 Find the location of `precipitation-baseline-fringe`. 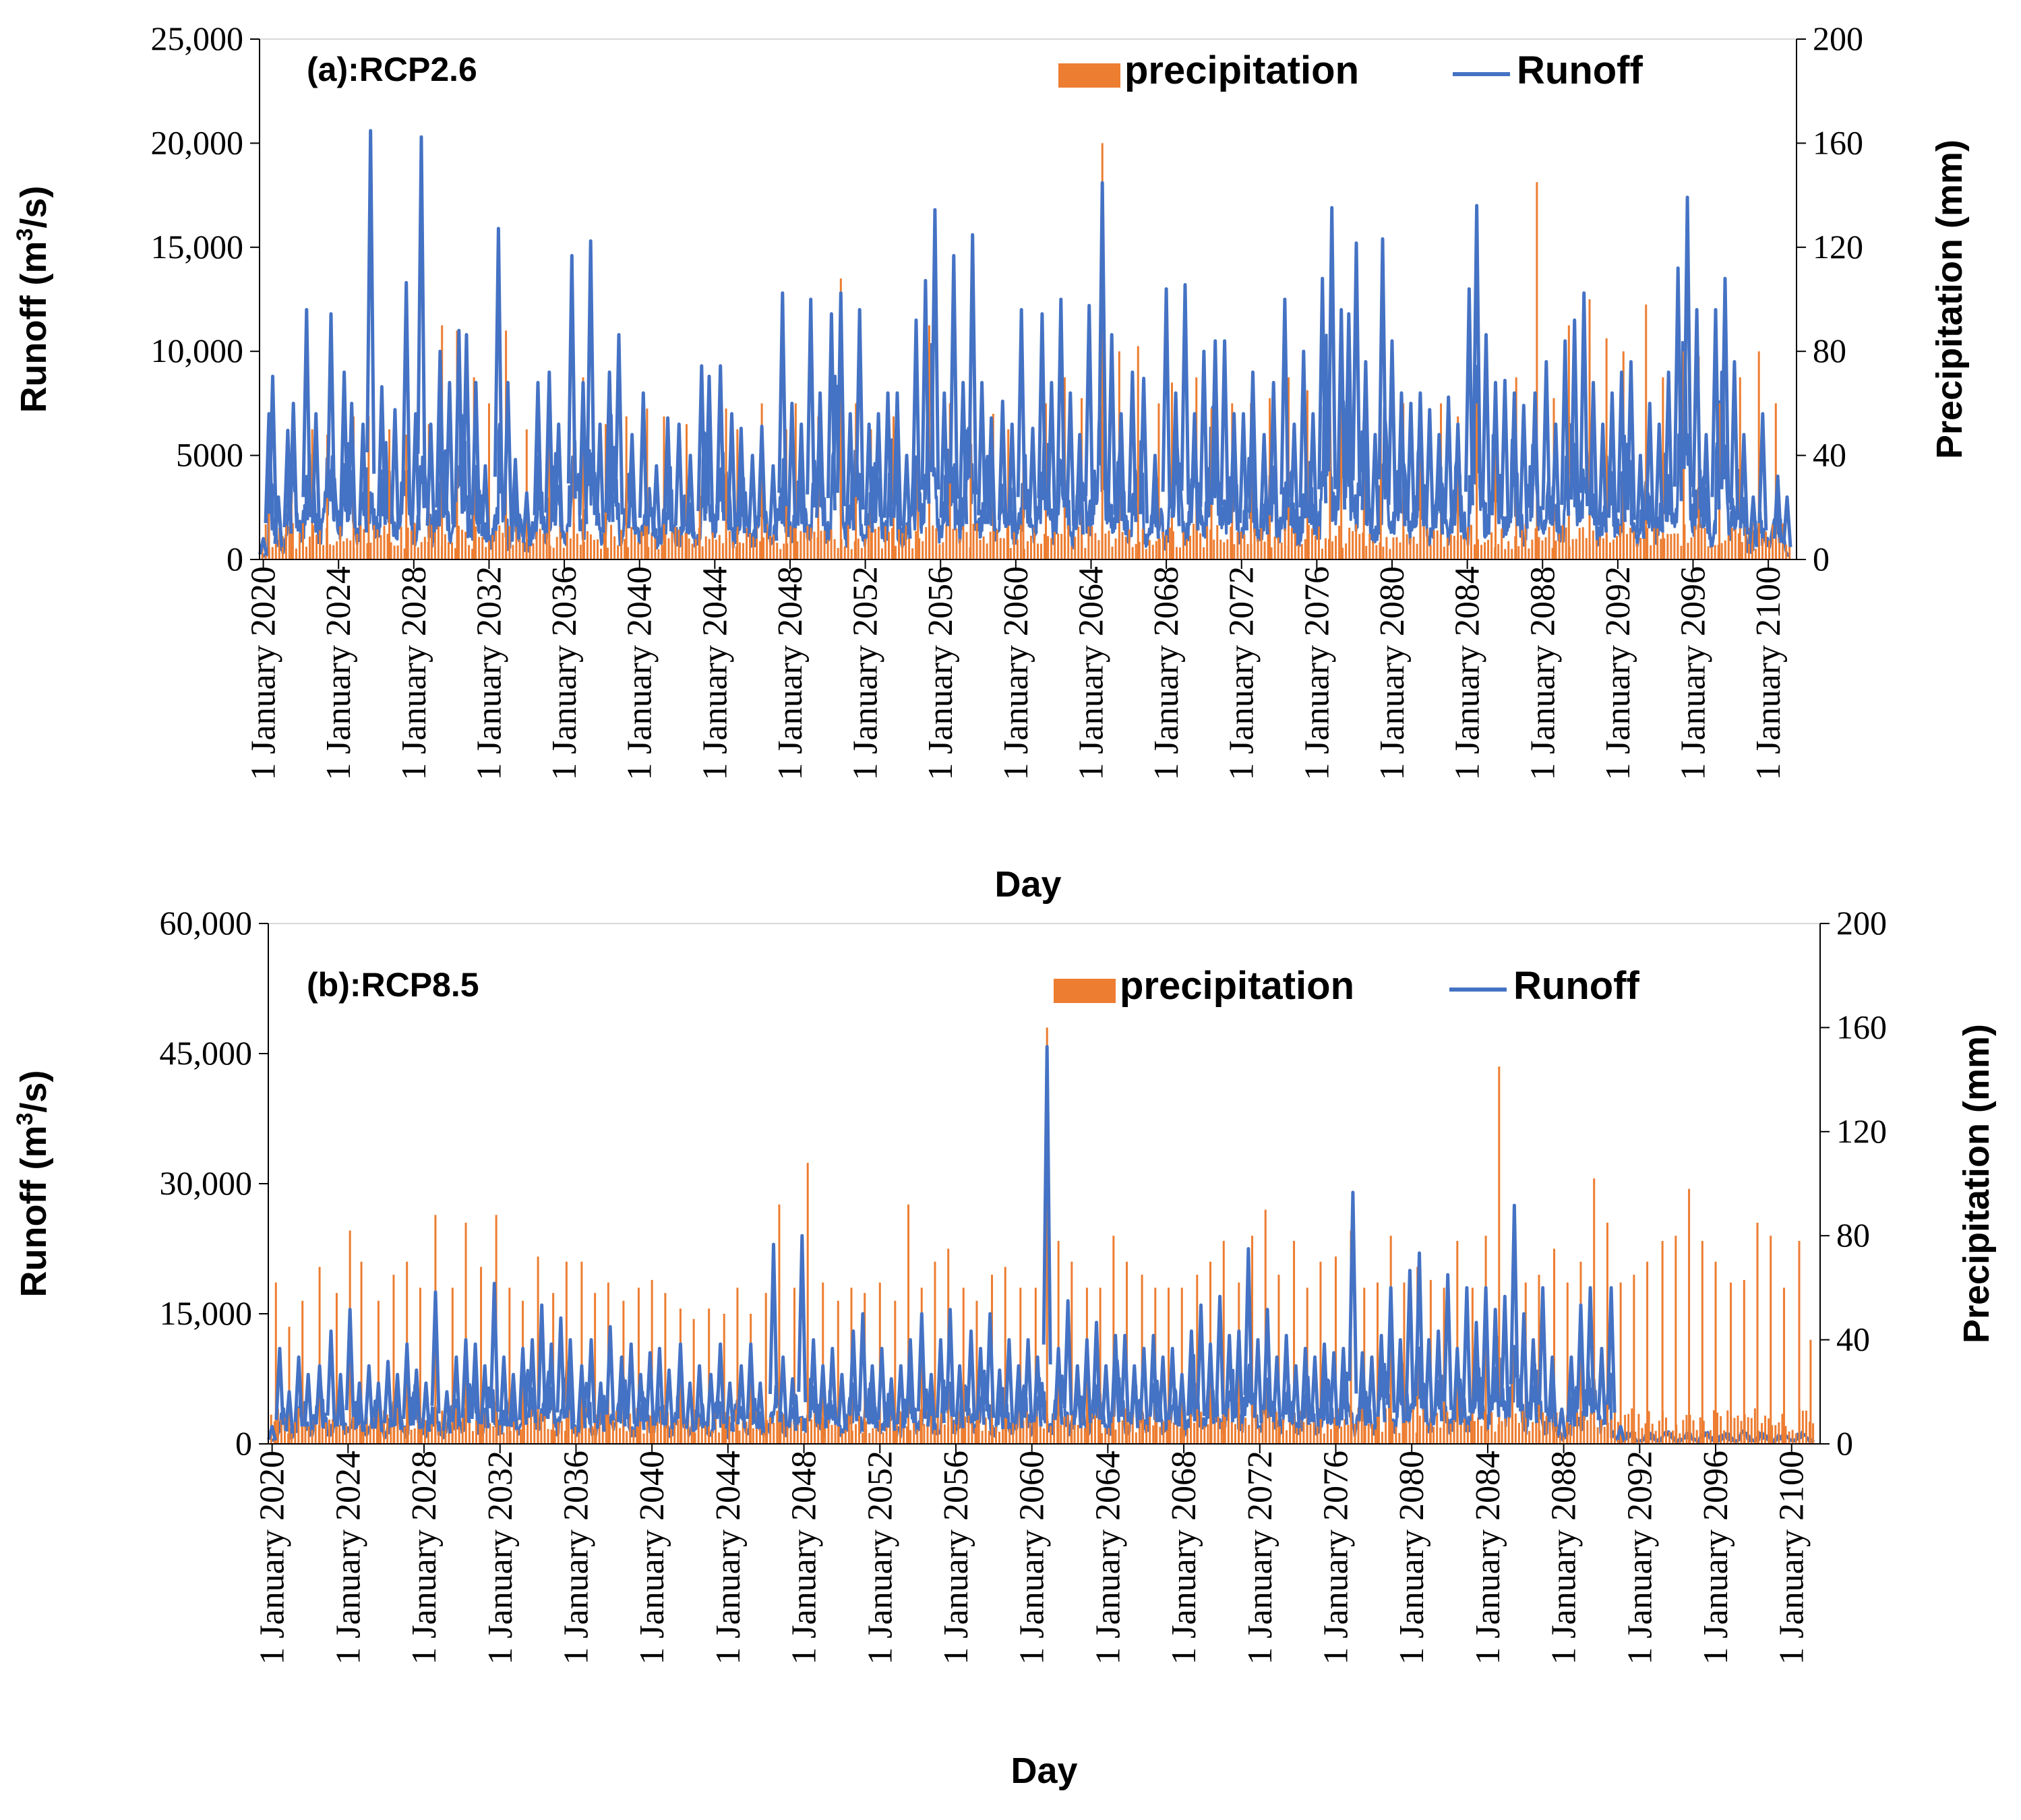

precipitation-baseline-fringe is located at coordinates (1026, 541).